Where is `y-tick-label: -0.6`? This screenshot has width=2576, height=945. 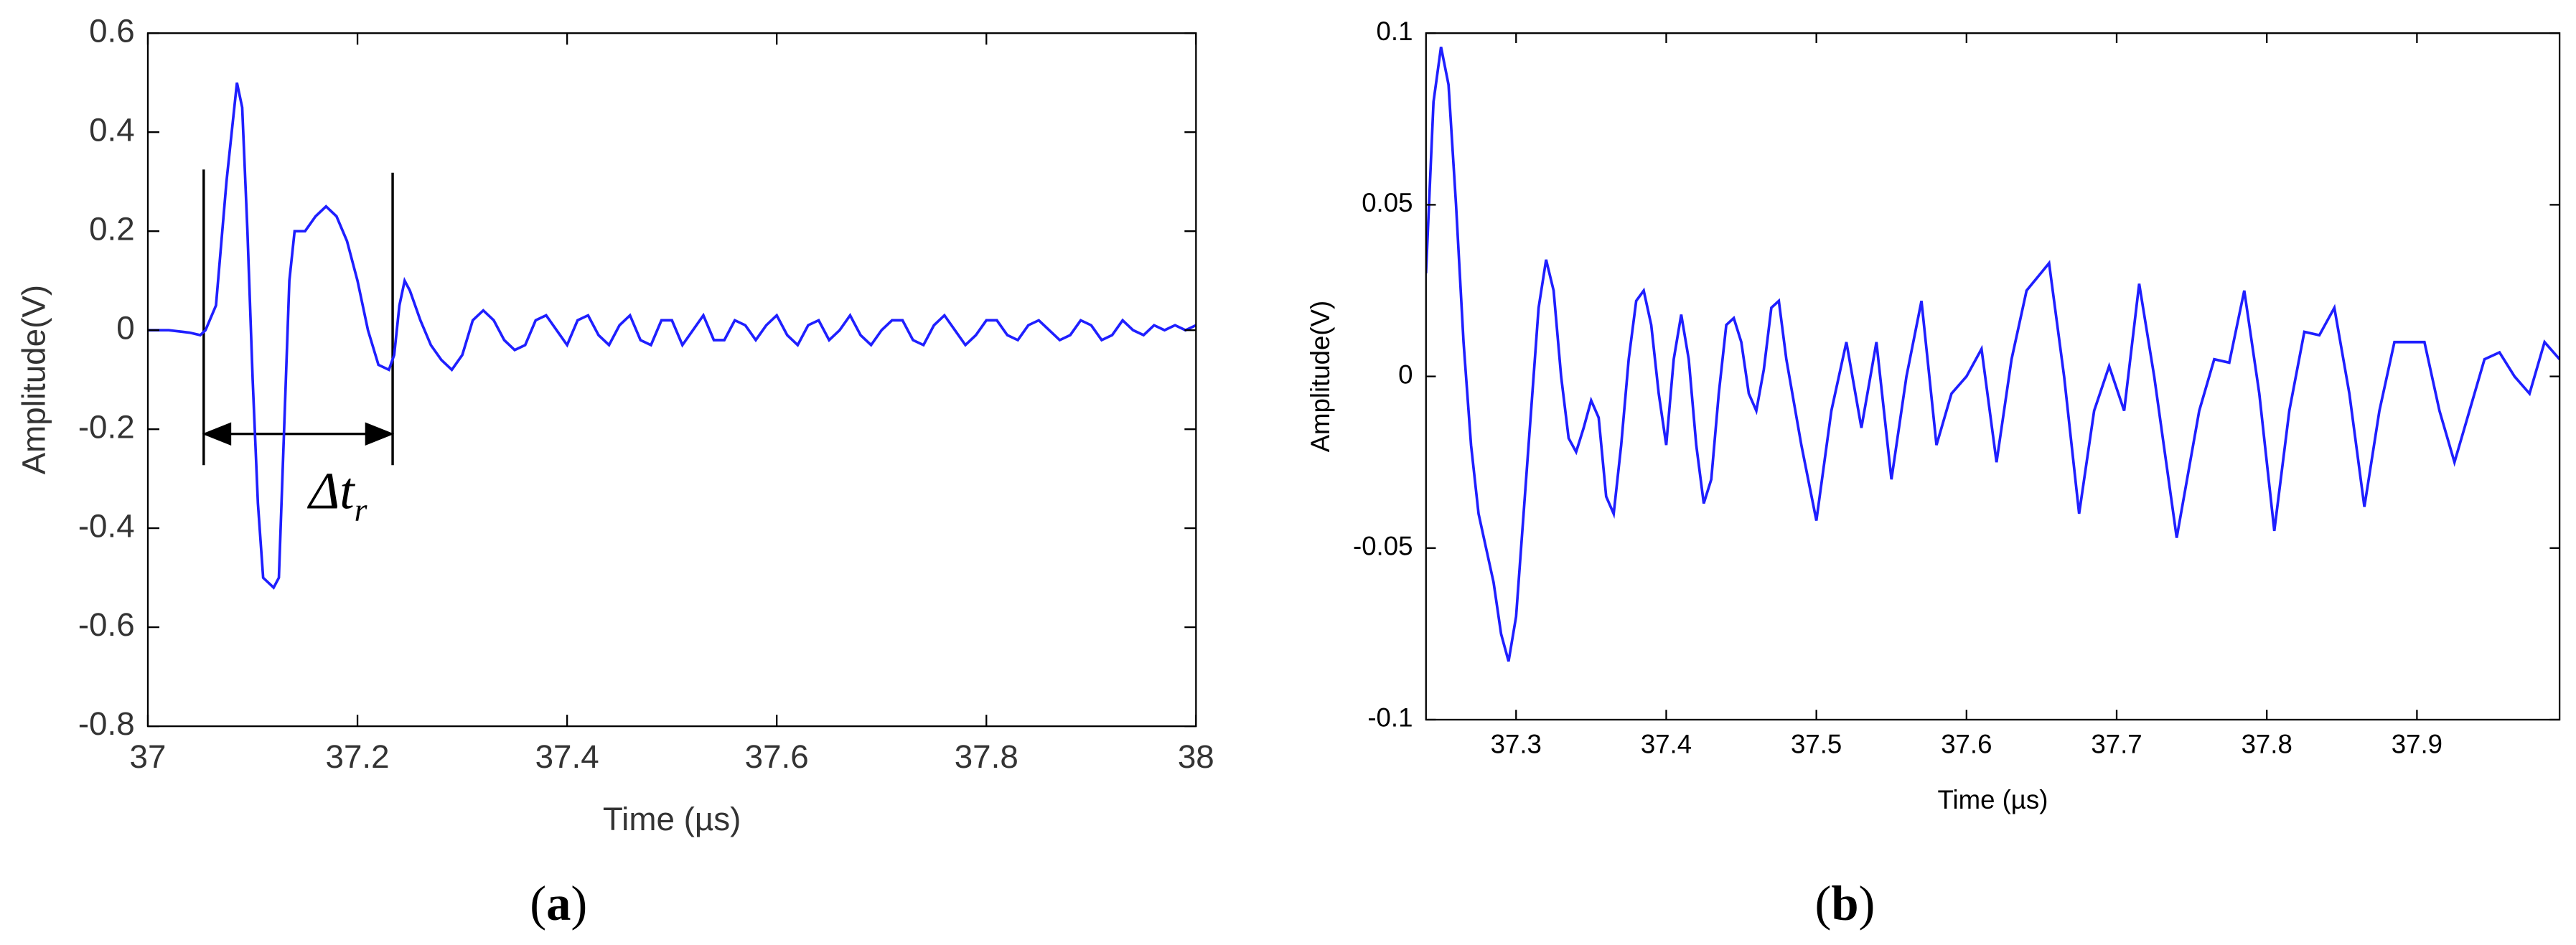
y-tick-label: -0.6 is located at coordinates (106, 624).